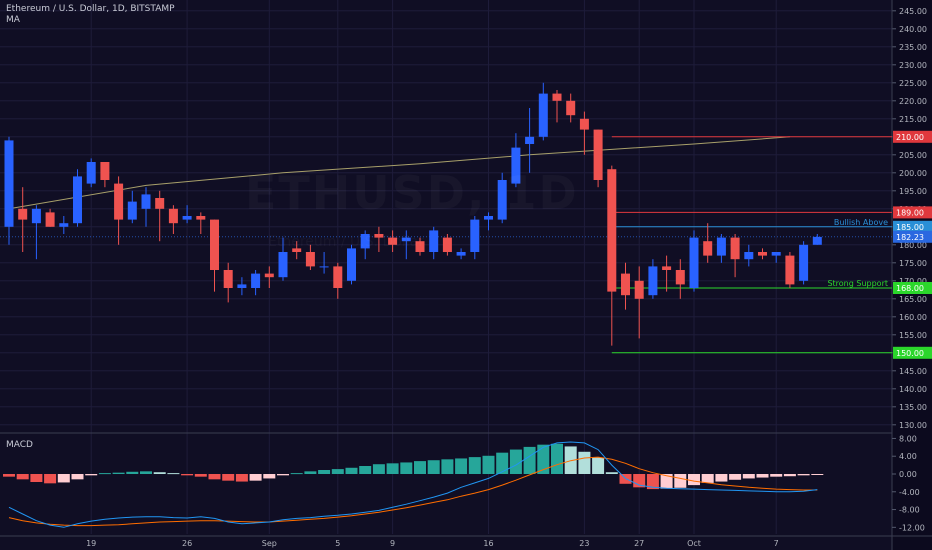  What do you see at coordinates (392, 543) in the screenshot?
I see `time-tick-label: 9` at bounding box center [392, 543].